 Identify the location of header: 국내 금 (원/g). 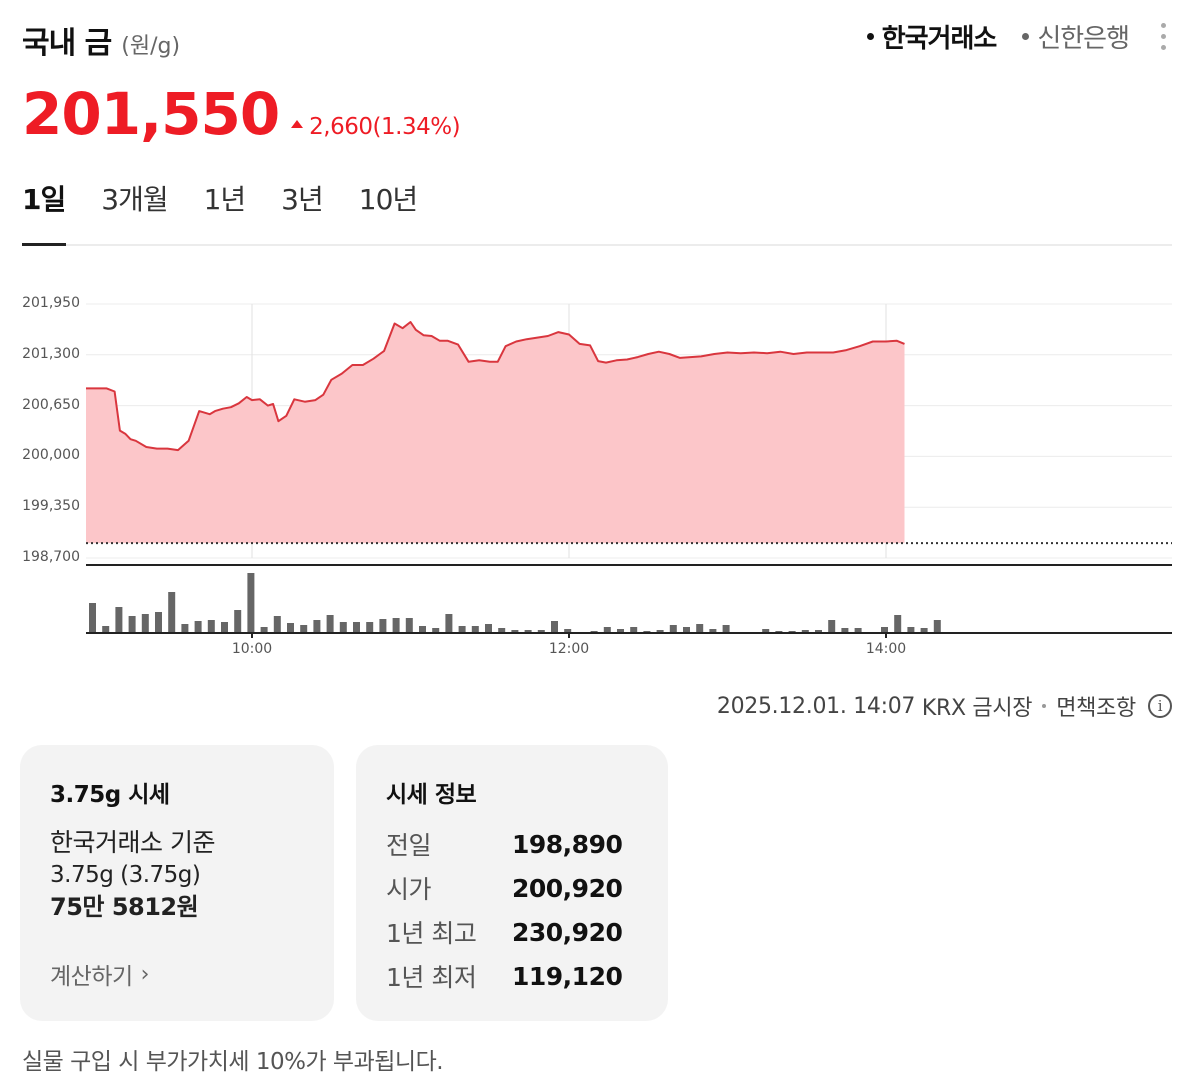
(101, 40).